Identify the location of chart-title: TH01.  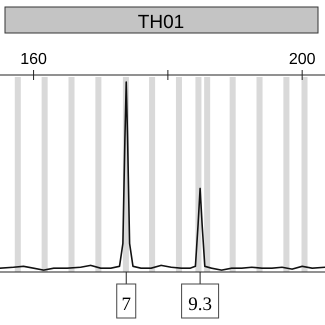
(161, 22).